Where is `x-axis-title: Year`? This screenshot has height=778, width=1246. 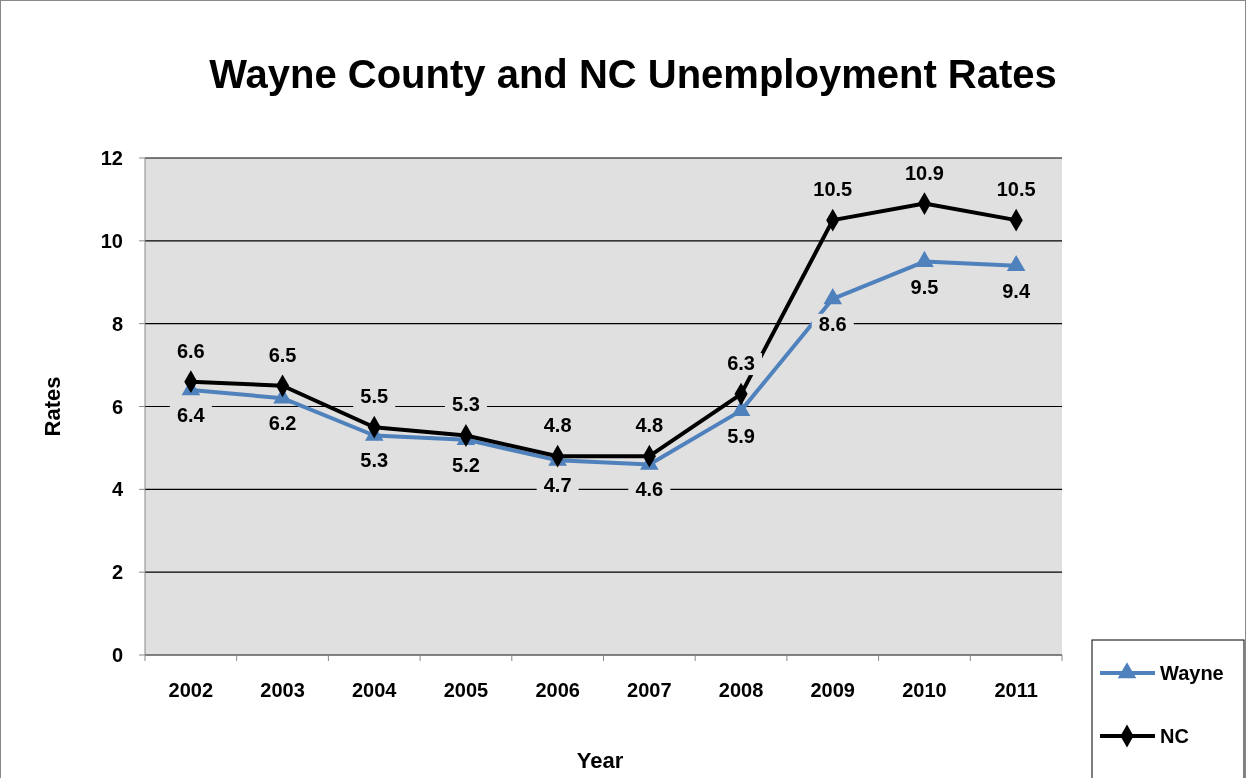 x-axis-title: Year is located at coordinates (600, 760).